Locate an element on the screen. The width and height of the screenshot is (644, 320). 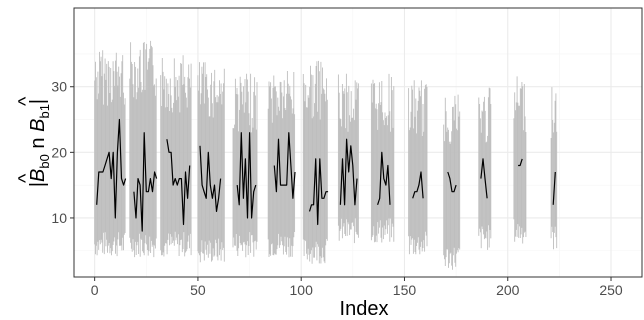
y-axis-title: |Bb0 n Bb1| ^ ^ is located at coordinates (33, 141).